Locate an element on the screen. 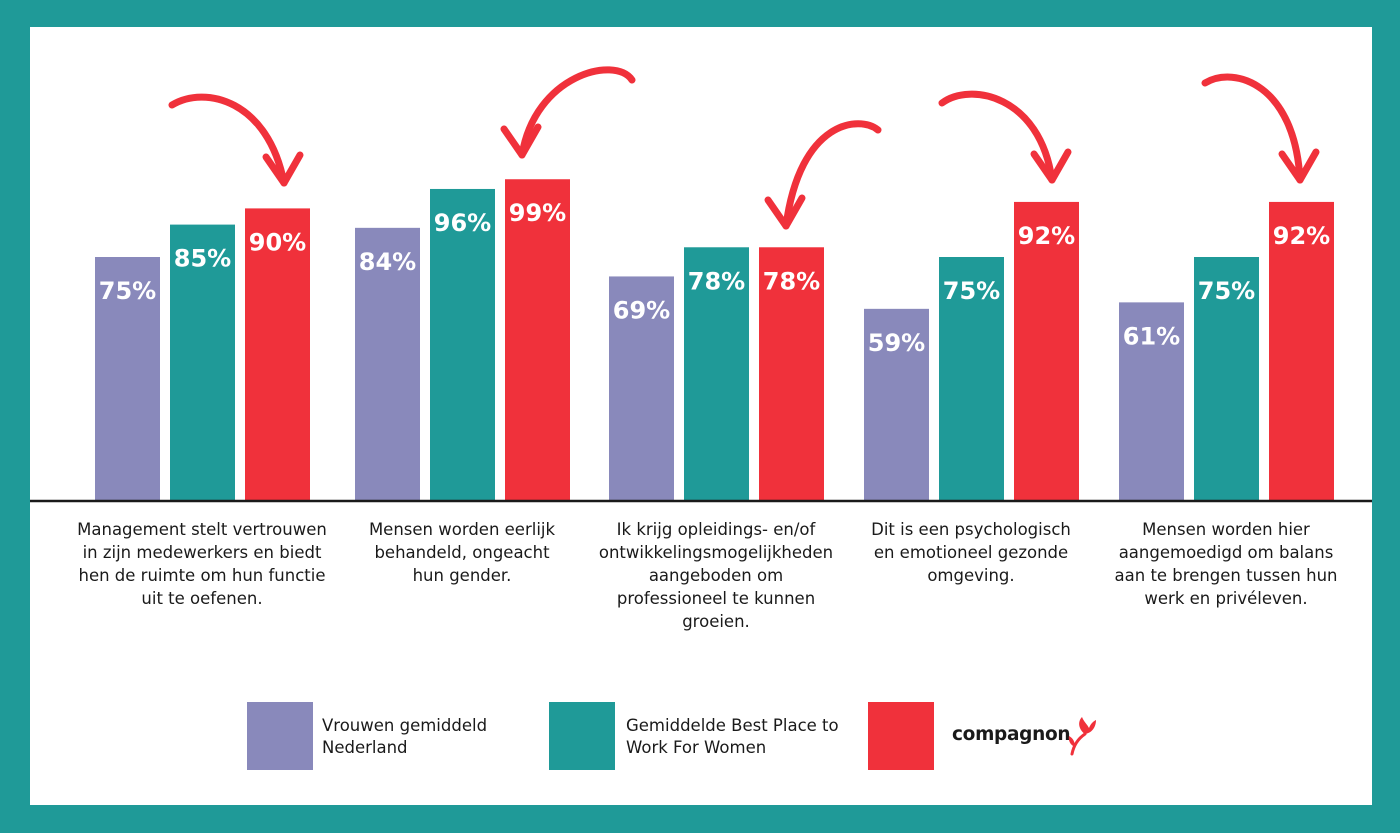 The width and height of the screenshot is (1400, 833). bar-s2-c3 is located at coordinates (1046, 351).